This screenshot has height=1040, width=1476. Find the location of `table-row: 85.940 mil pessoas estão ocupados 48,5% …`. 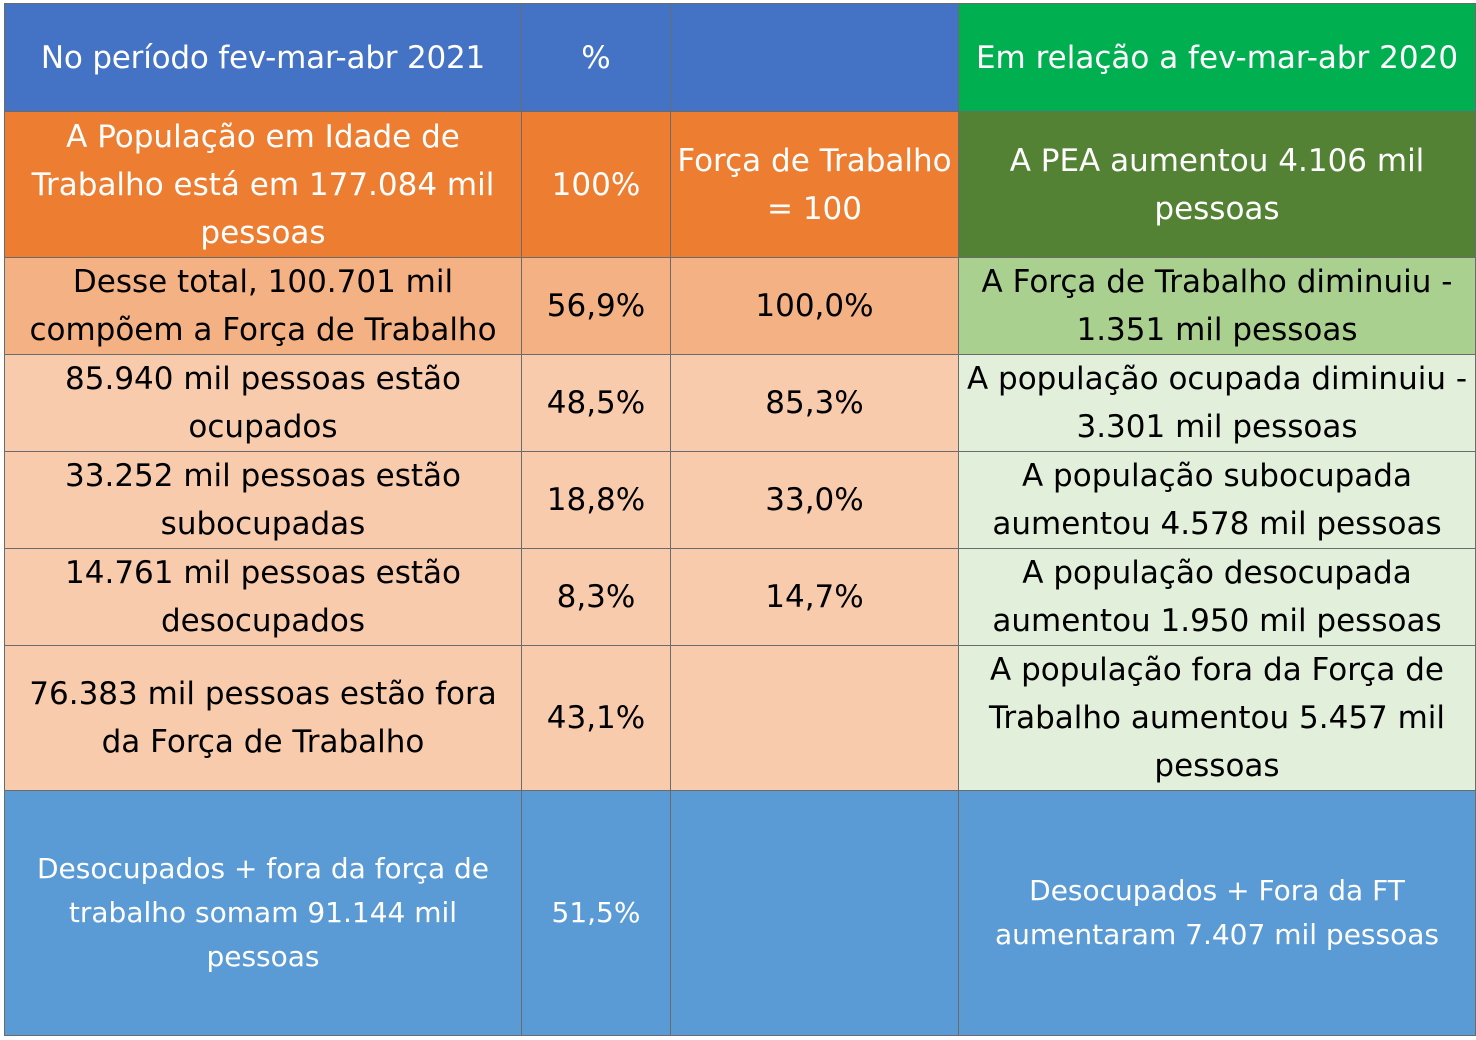

table-row: 85.940 mil pessoas estão ocupados 48,5% … is located at coordinates (740, 403).